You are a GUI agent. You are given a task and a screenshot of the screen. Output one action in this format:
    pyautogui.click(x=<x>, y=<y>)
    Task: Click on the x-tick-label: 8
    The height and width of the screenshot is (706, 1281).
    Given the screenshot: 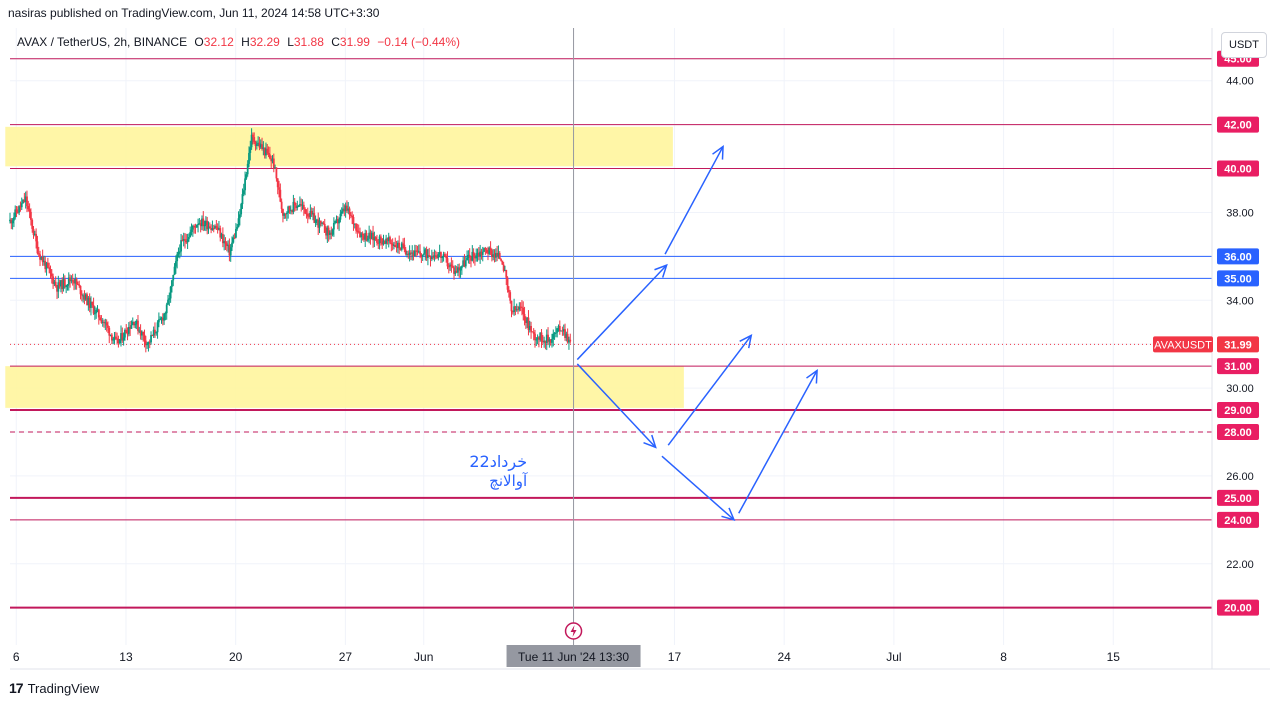 What is the action you would take?
    pyautogui.click(x=1003, y=657)
    